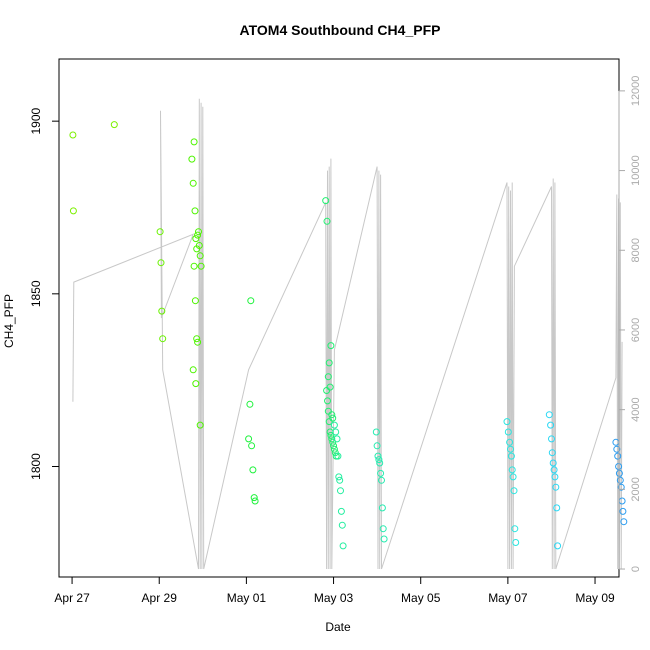  Describe the element at coordinates (636, 409) in the screenshot. I see `secondary-tick-label: 4000` at that location.